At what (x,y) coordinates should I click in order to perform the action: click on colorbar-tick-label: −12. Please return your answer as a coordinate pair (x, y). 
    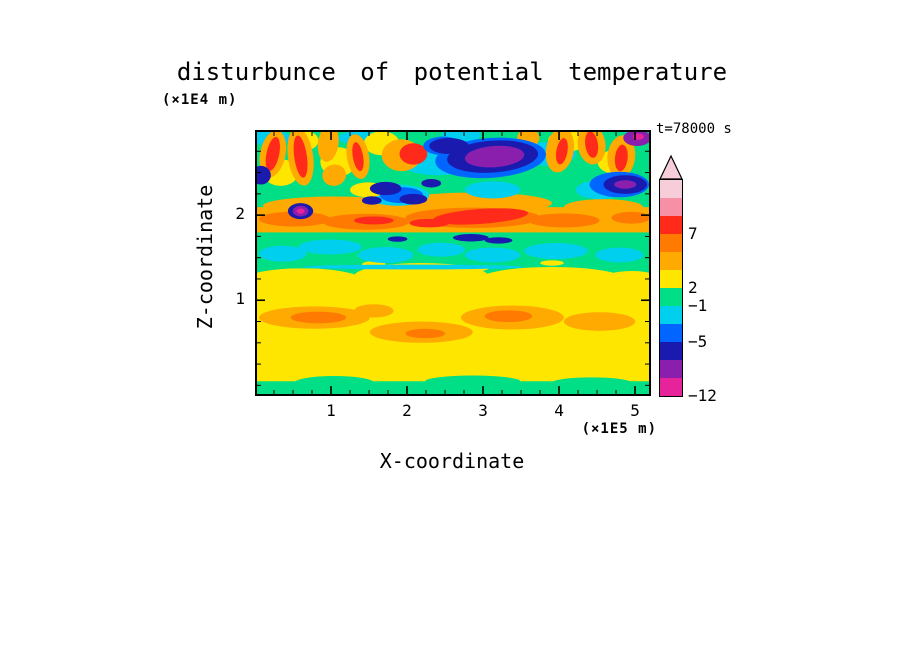
    Looking at the image, I should click on (702, 395).